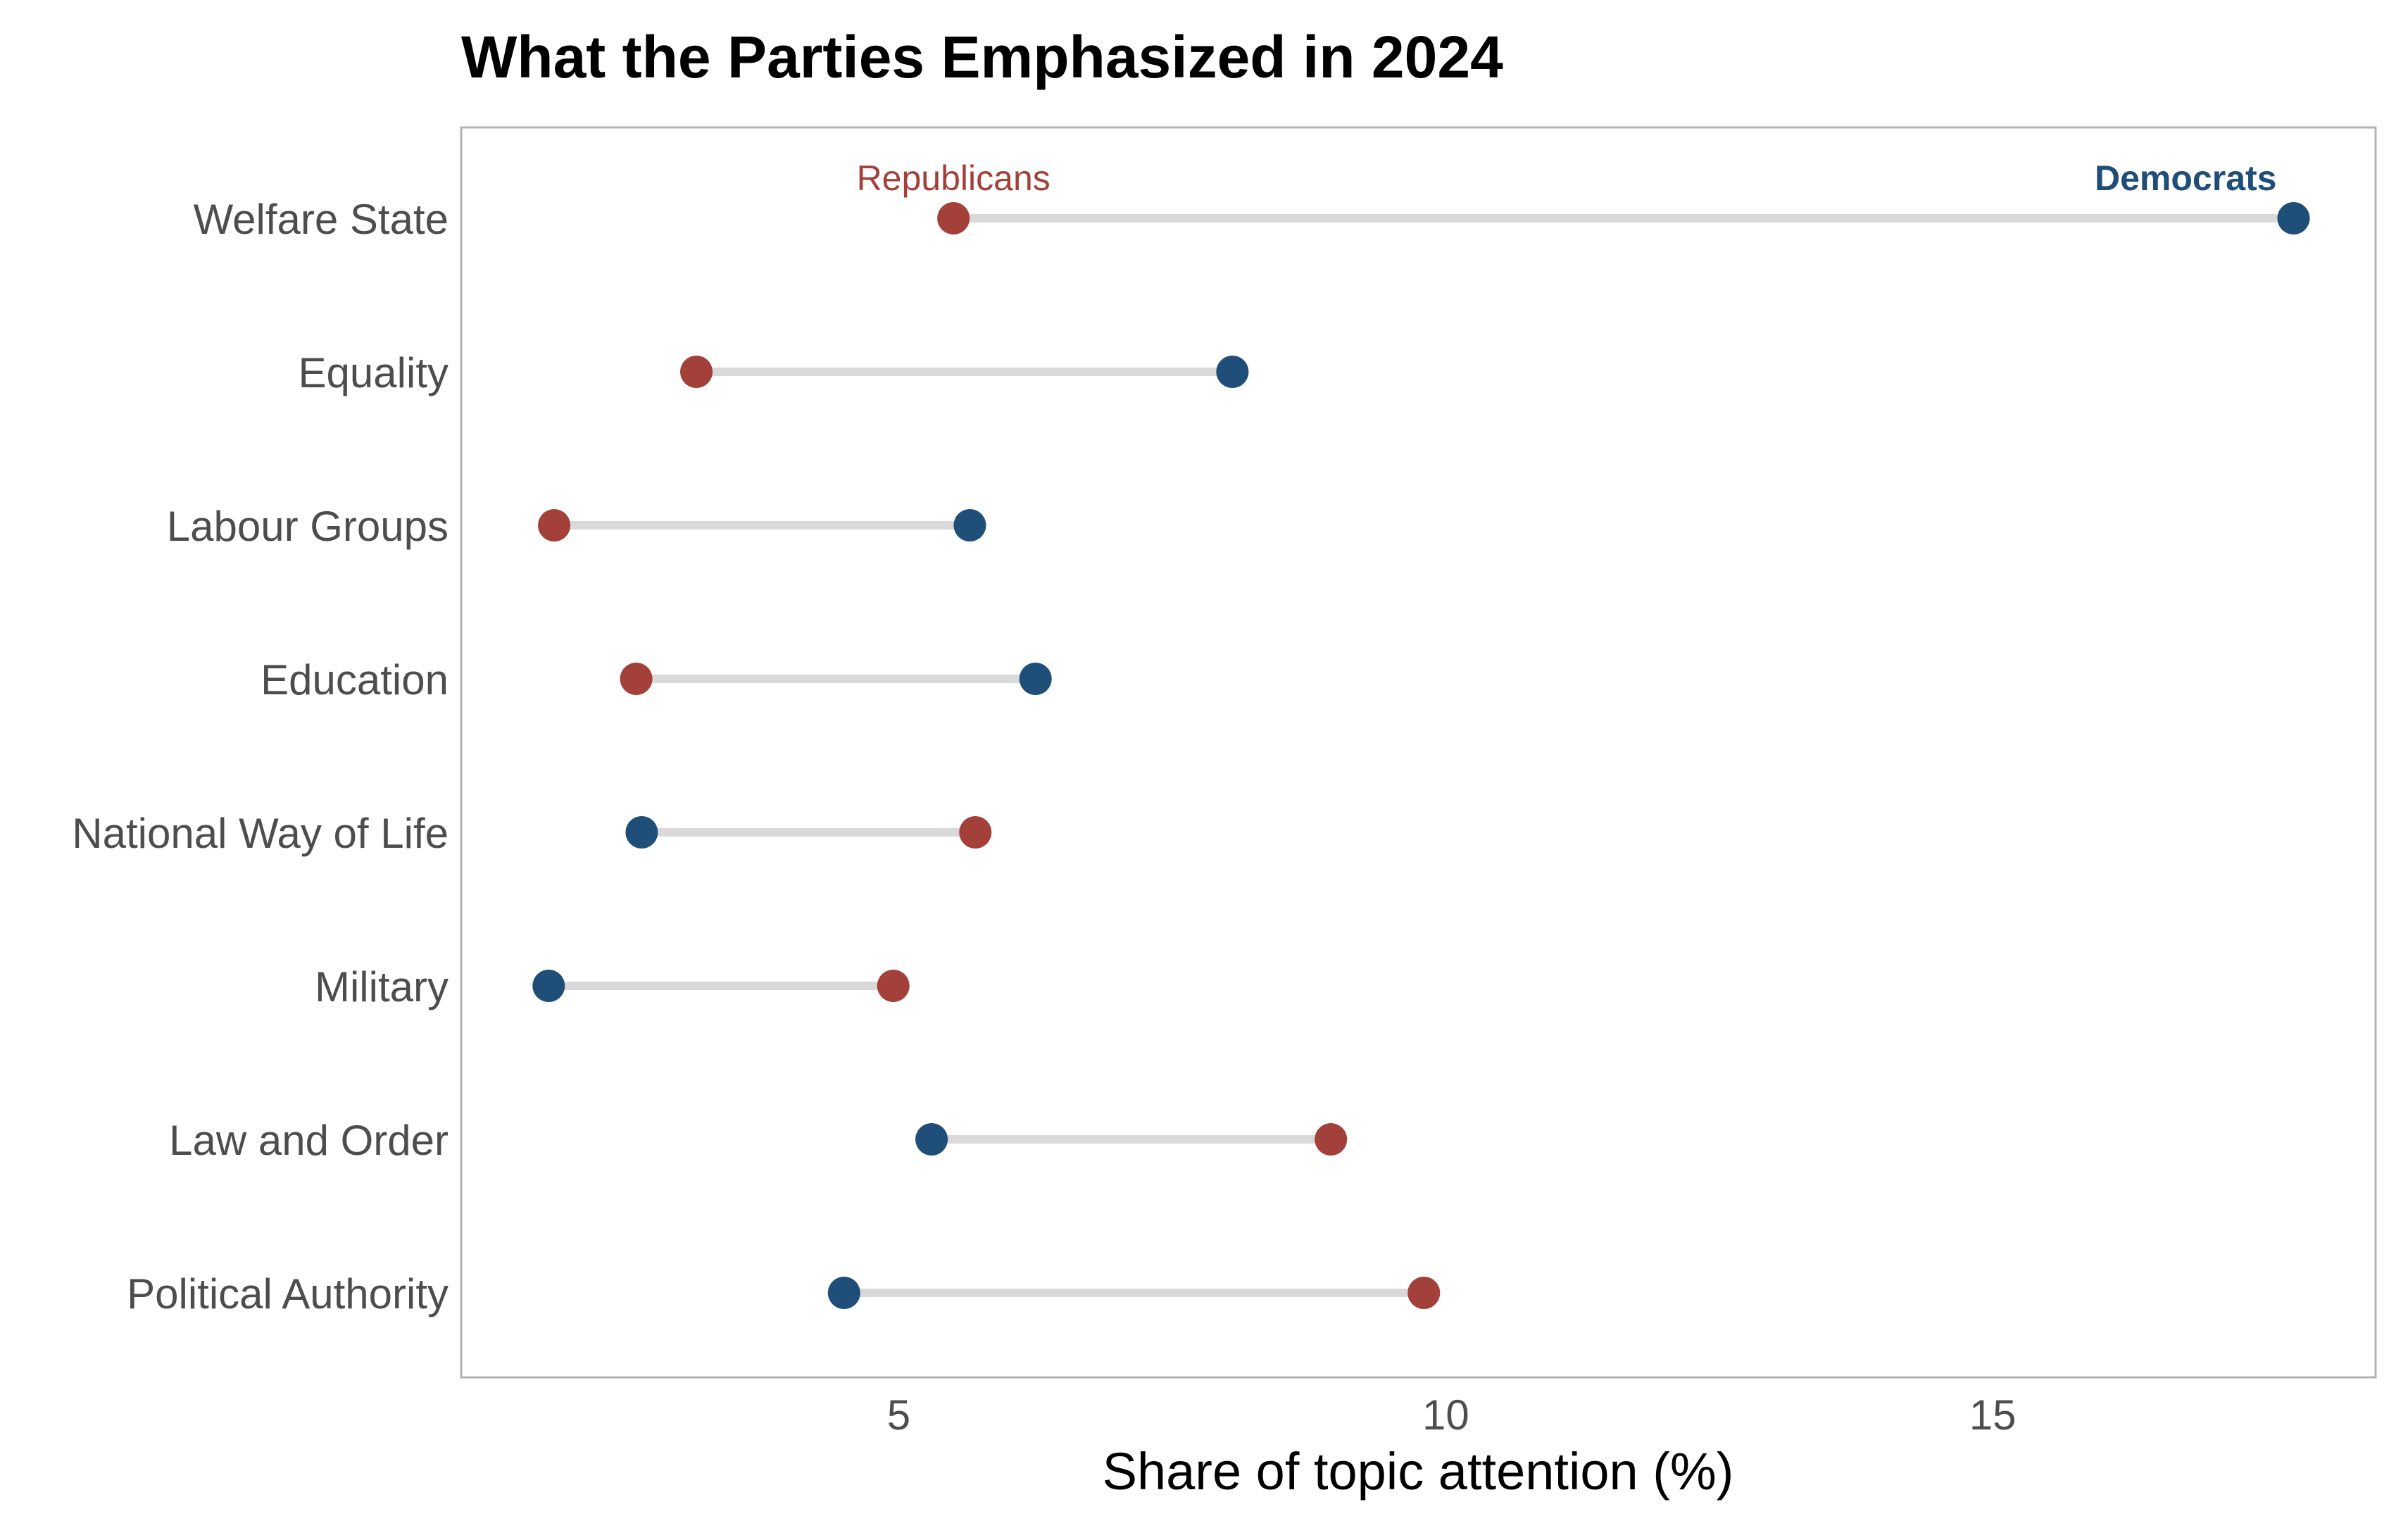 This screenshot has width=2408, height=1521. What do you see at coordinates (1445, 1415) in the screenshot?
I see `x-tick-label: 10` at bounding box center [1445, 1415].